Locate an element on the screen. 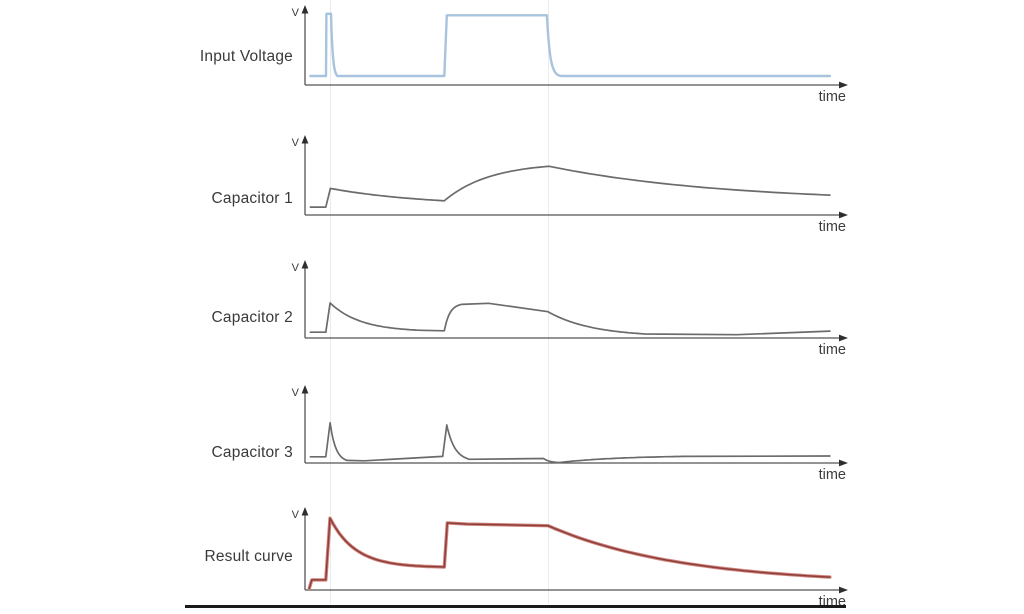 The width and height of the screenshot is (1024, 614). chart-plot-input-voltage is located at coordinates (574, 47).